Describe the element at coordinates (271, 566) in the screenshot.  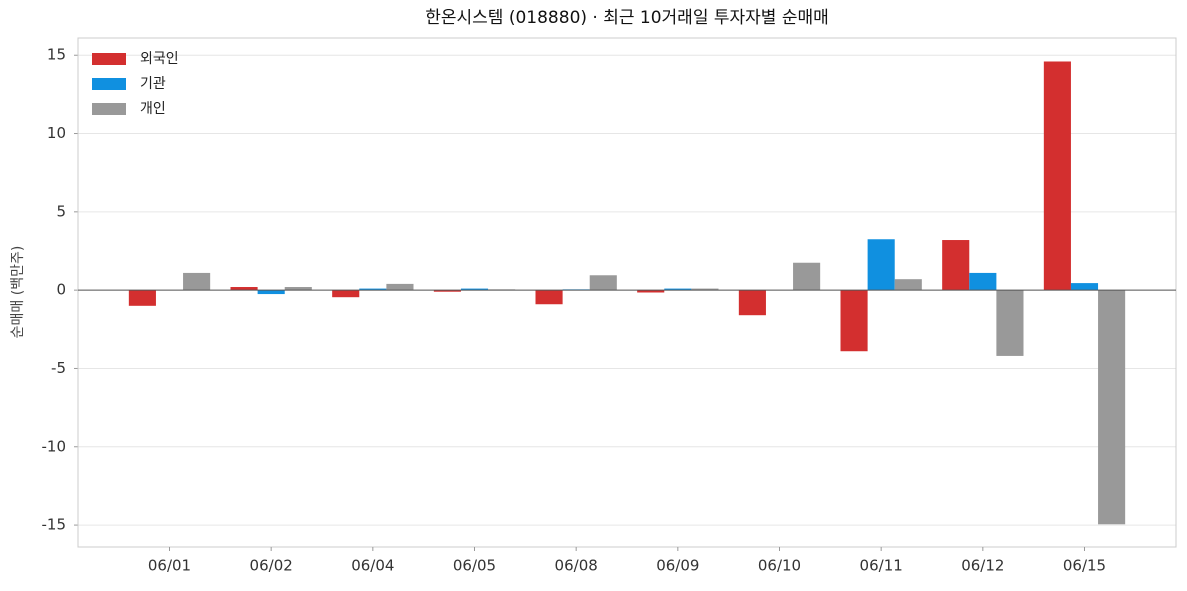
I see `x-tick-label: 06/02` at that location.